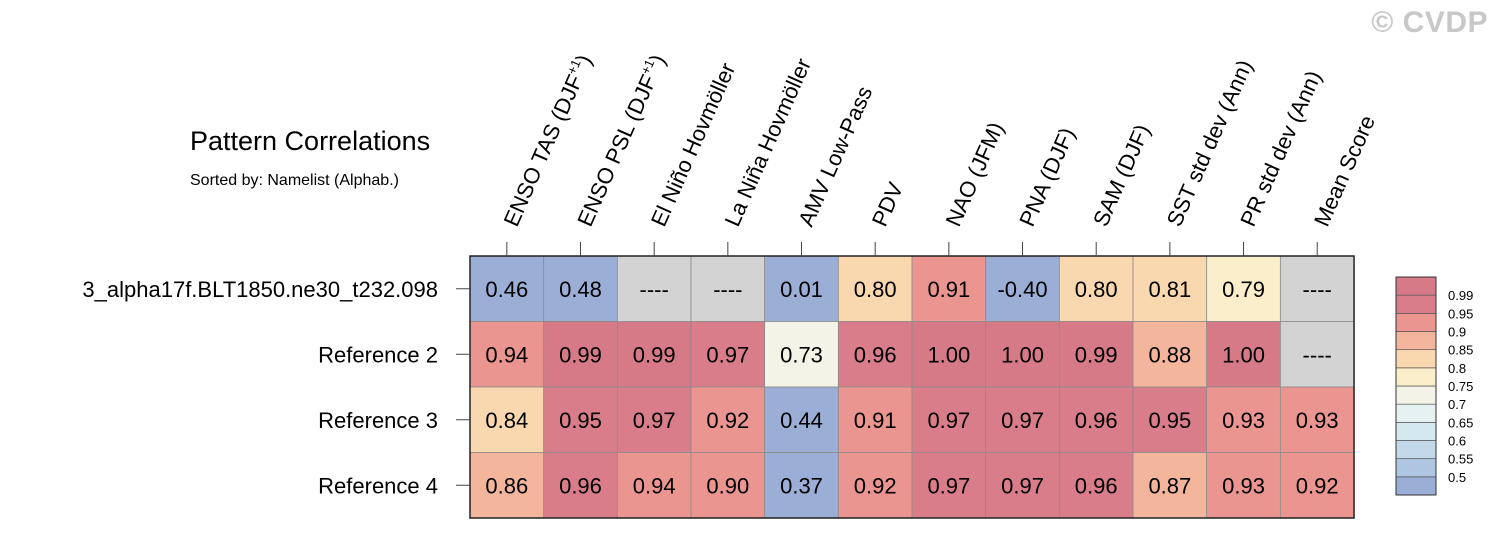 The width and height of the screenshot is (1500, 539). What do you see at coordinates (1280, 148) in the screenshot?
I see `column-label: PR std dev (Ann)` at bounding box center [1280, 148].